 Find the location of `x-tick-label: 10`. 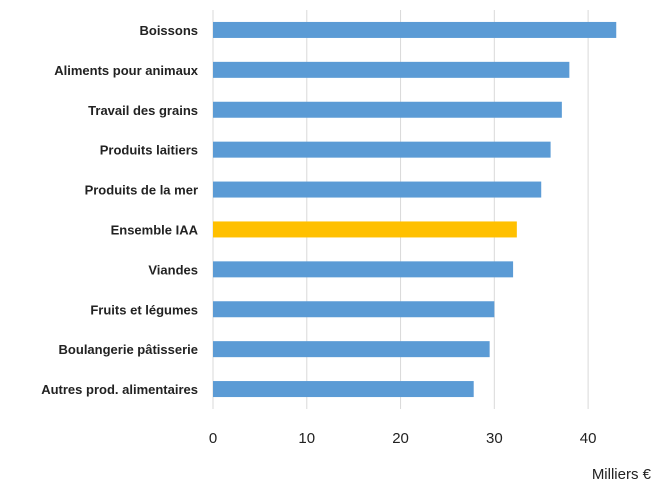

x-tick-label: 10 is located at coordinates (306, 438).